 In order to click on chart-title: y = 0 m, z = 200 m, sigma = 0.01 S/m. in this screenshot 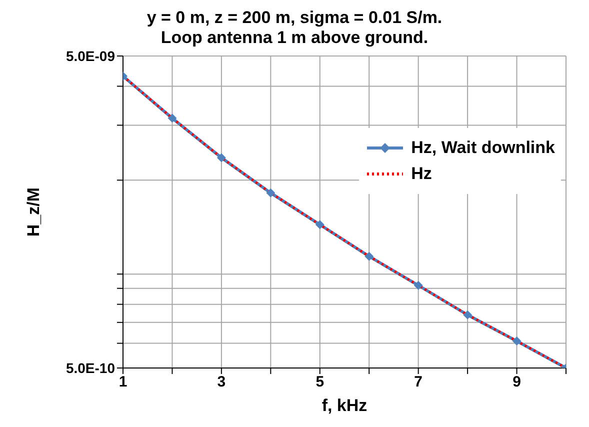, I will do `click(295, 18)`.